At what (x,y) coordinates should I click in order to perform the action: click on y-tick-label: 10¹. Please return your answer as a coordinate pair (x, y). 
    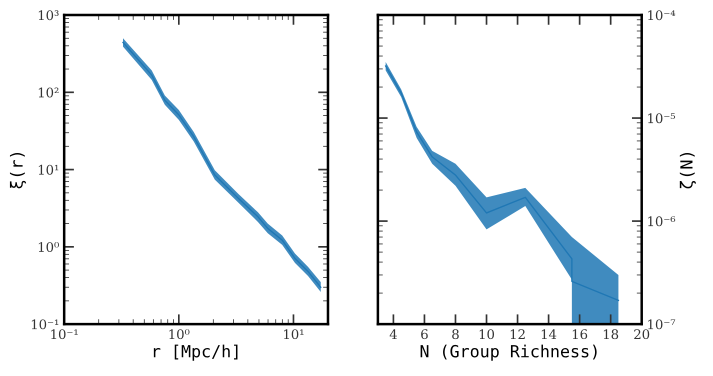
    Looking at the image, I should click on (48, 169).